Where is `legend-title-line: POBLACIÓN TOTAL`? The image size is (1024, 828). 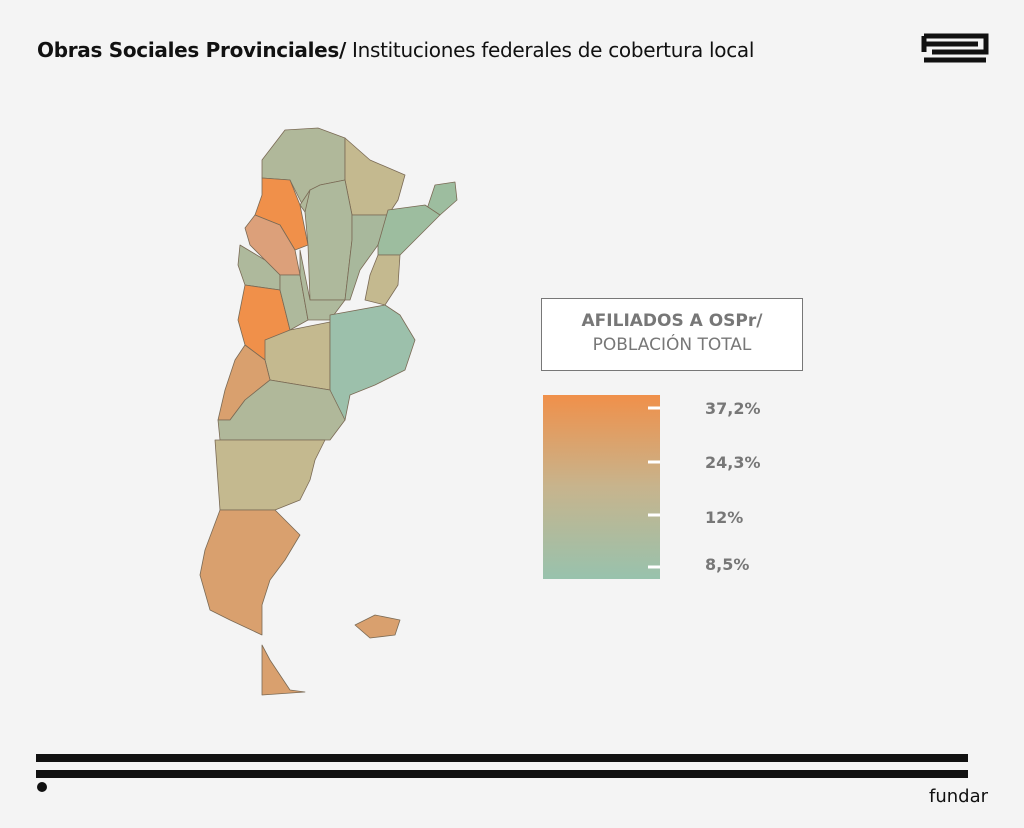
legend-title-line: POBLACIÓN TOTAL is located at coordinates (672, 345).